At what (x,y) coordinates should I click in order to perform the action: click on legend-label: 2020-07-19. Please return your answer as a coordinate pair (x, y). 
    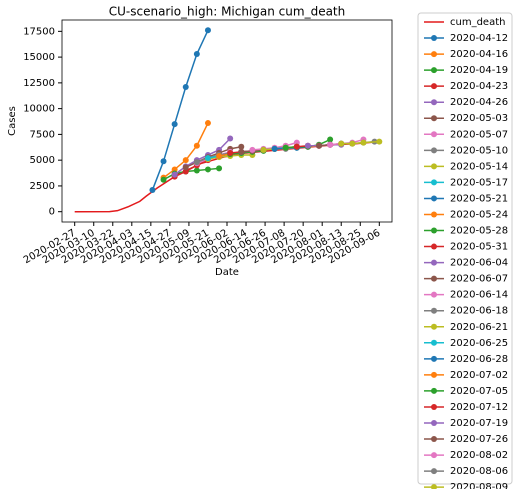
    Looking at the image, I should click on (479, 423).